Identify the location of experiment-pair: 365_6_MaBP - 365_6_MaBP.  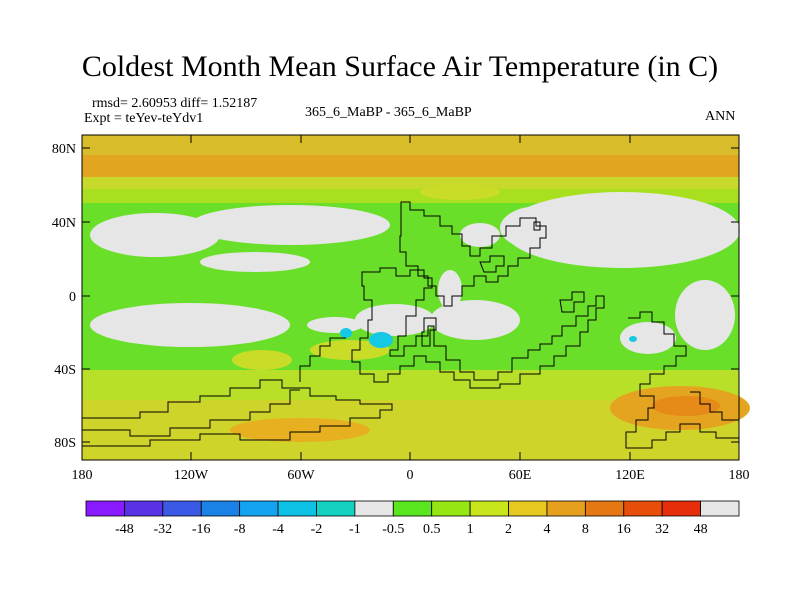
(388, 112).